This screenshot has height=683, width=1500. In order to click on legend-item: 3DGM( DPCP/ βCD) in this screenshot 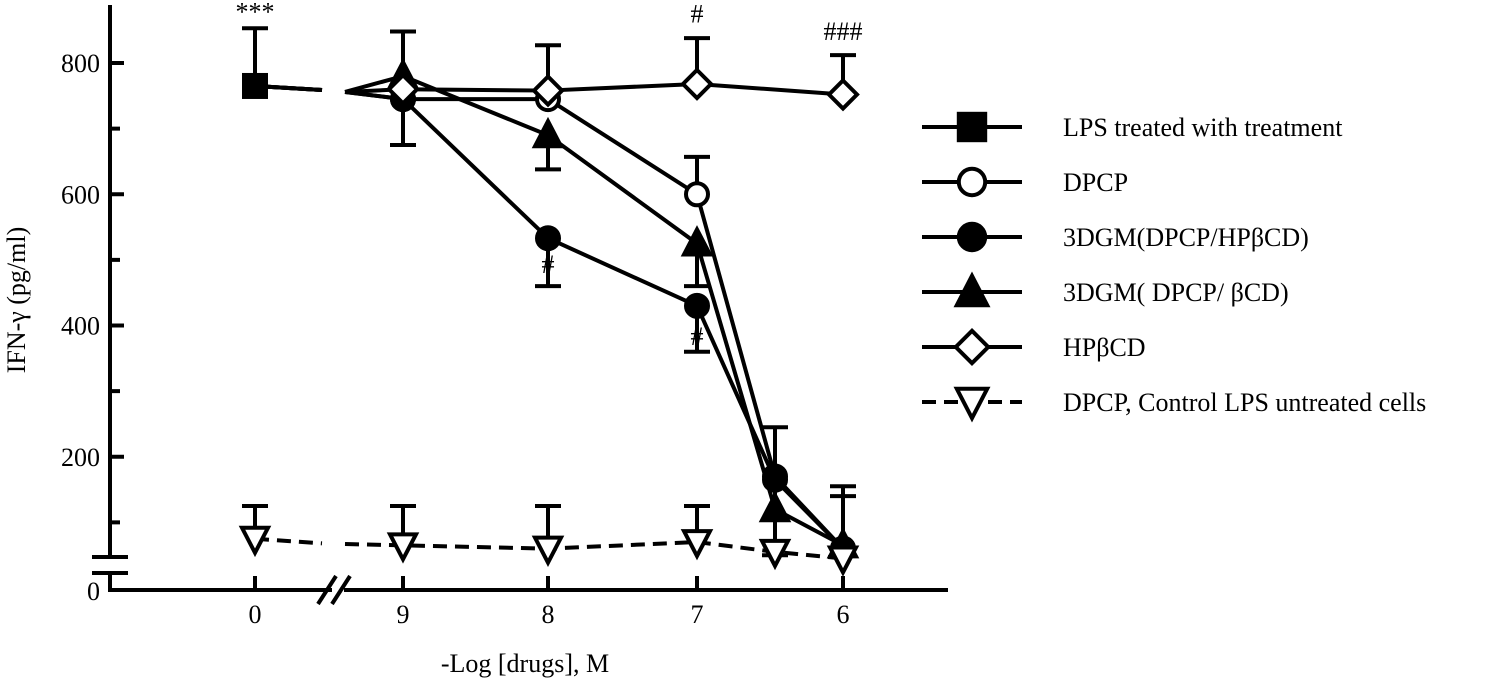, I will do `click(1105, 289)`.